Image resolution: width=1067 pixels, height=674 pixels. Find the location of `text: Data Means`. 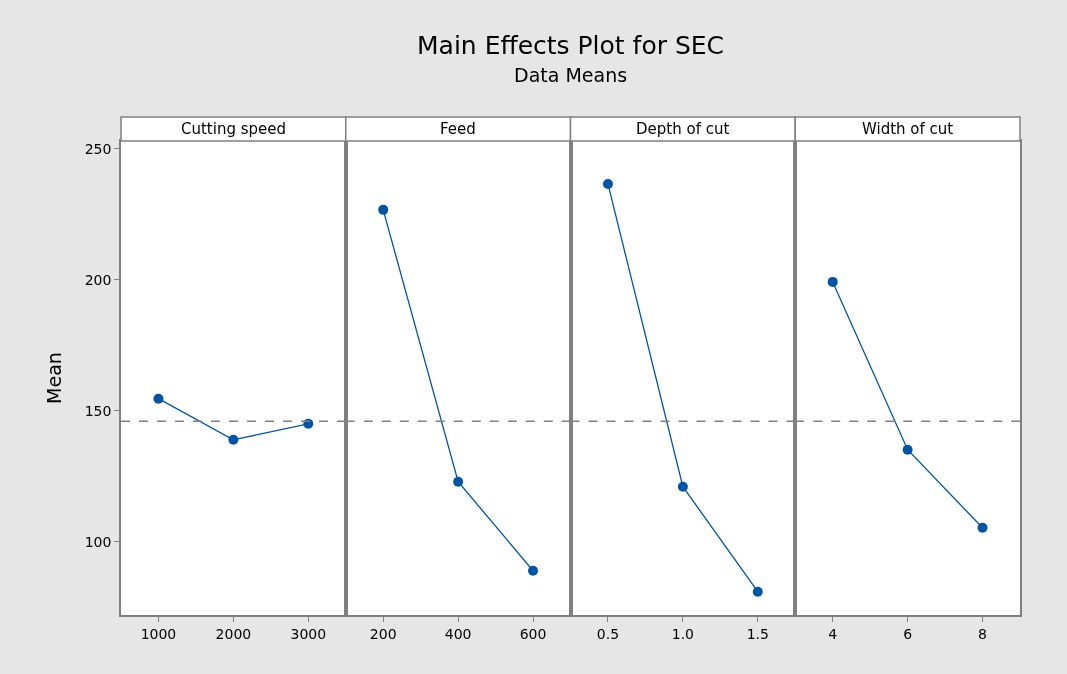

text: Data Means is located at coordinates (571, 75).